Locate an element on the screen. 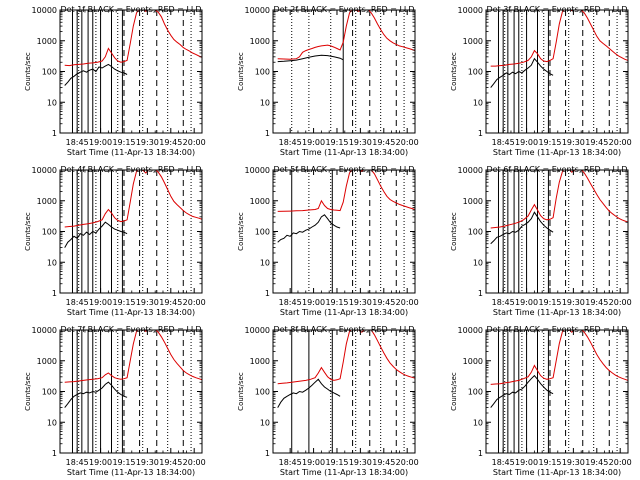 The image size is (640, 480). panel-title: Det 2f BLACK = Events, RED = LLD is located at coordinates (343, 9).